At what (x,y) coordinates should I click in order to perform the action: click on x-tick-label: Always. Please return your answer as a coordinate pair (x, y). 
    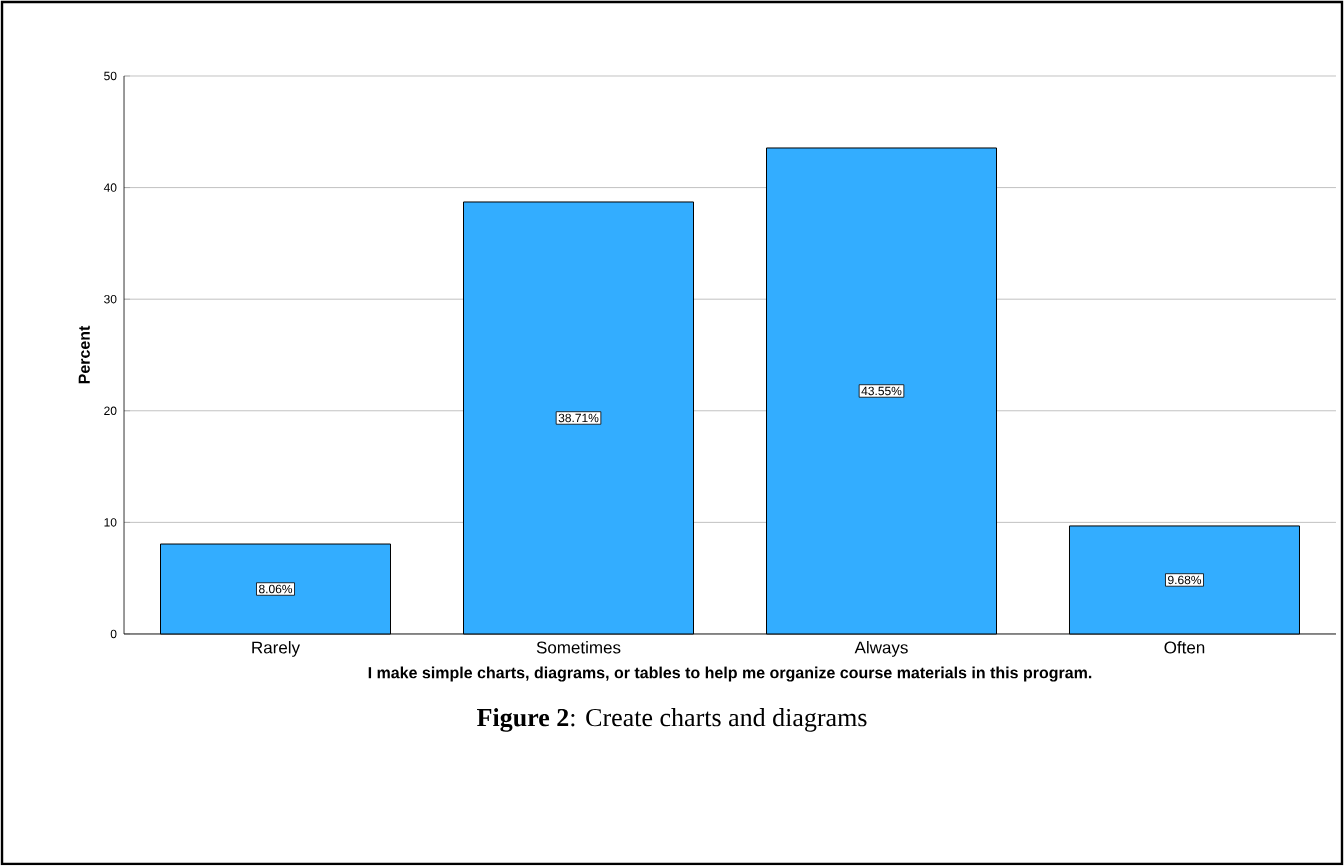
    Looking at the image, I should click on (881, 649).